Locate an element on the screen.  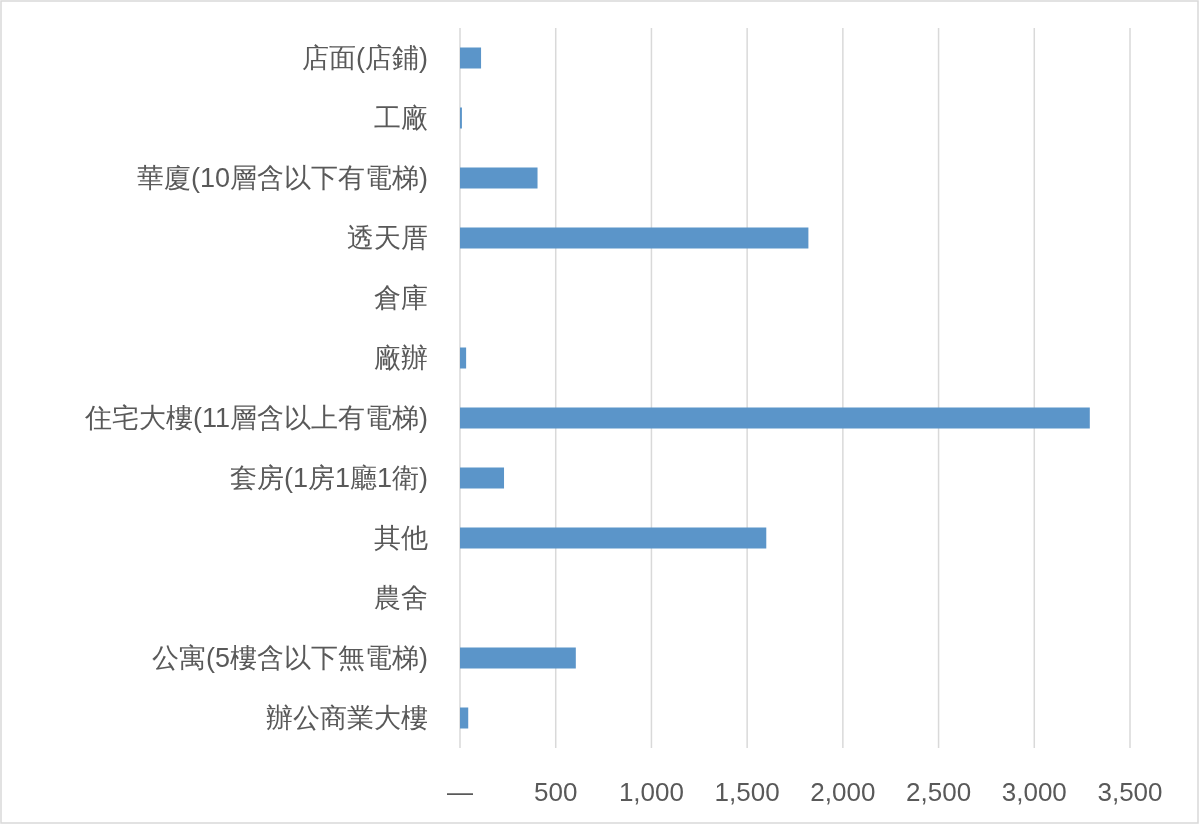
x-tick-label: 2,000 is located at coordinates (843, 792).